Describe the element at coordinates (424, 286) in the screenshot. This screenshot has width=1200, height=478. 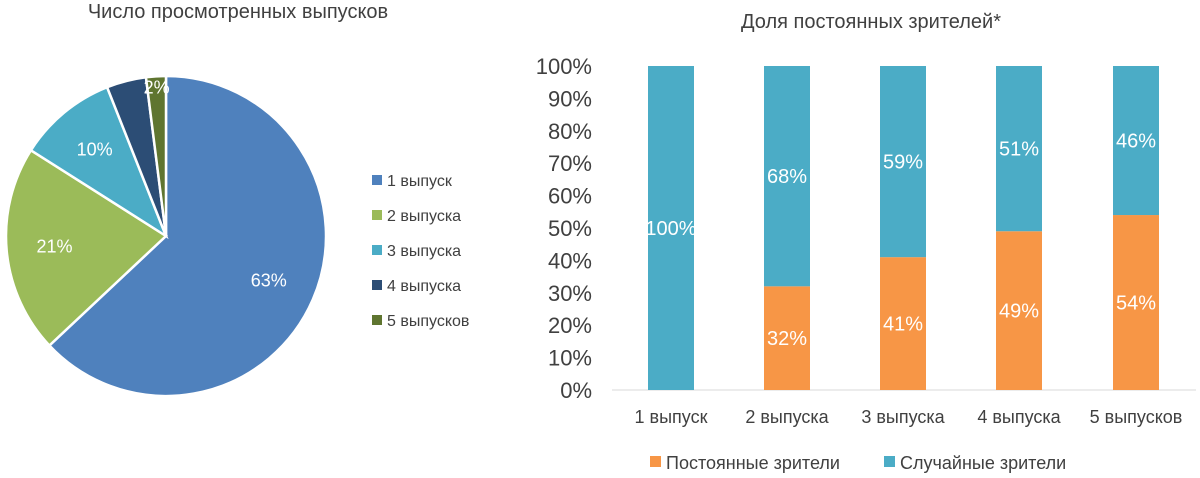
I see `legend-label: 4 выпуска` at that location.